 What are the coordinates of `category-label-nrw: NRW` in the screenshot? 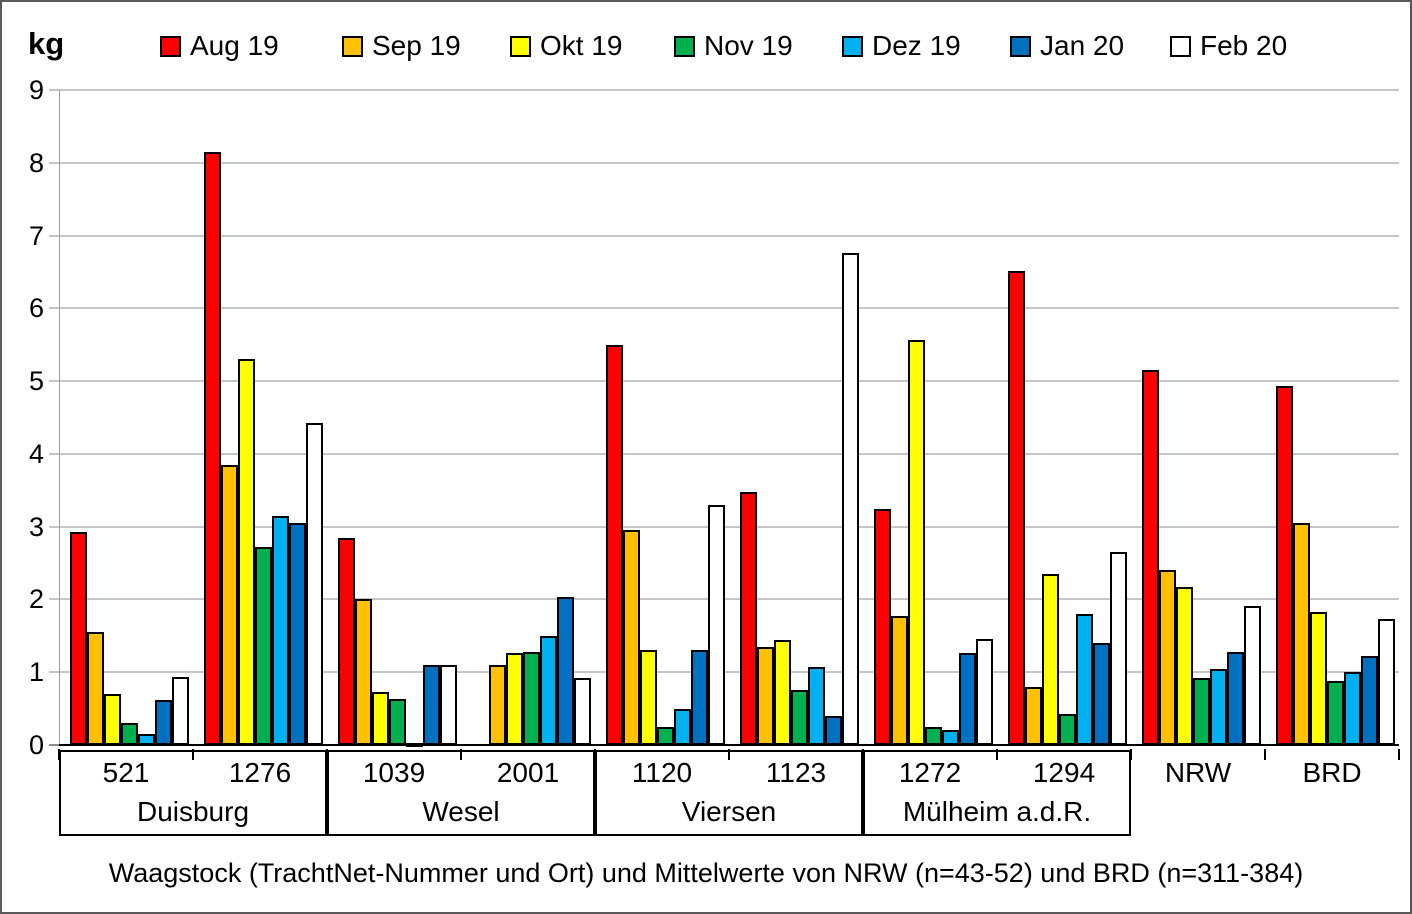 It's located at (1198, 772).